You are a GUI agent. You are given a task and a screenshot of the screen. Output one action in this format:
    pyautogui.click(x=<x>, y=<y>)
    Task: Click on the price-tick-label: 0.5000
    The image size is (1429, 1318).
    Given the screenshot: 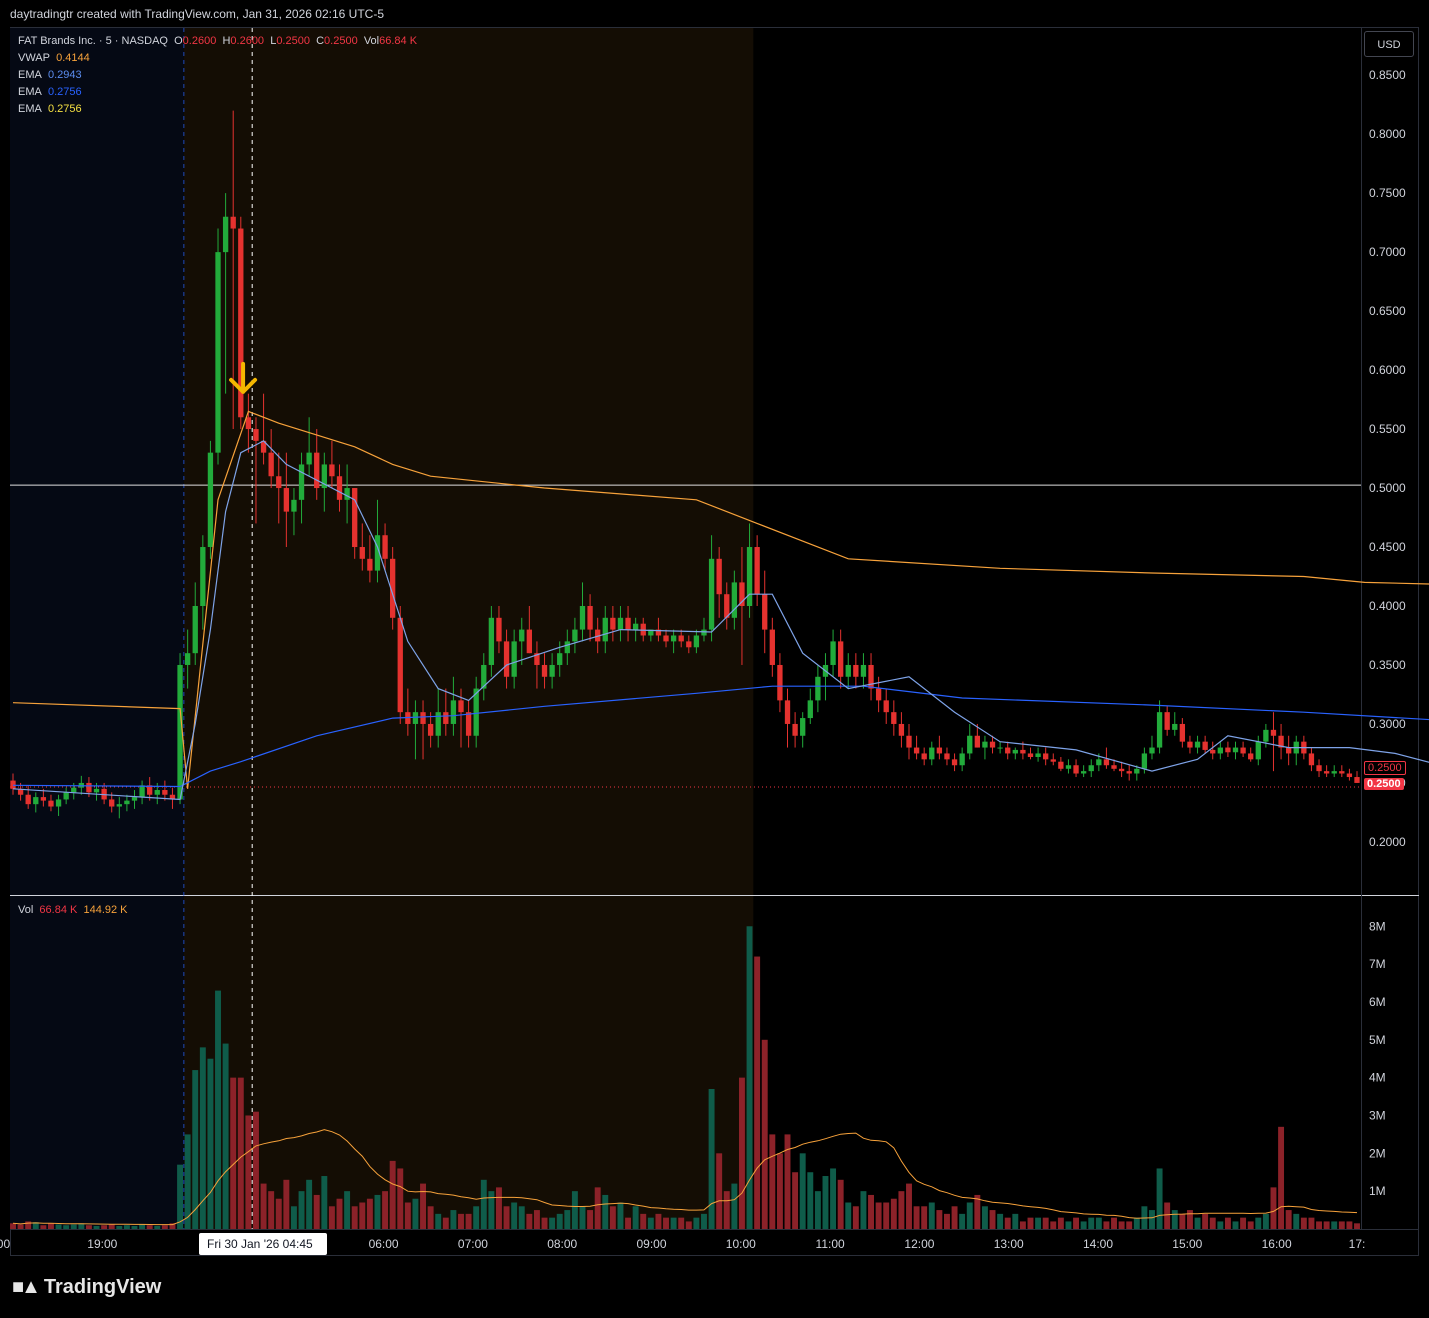 What is the action you would take?
    pyautogui.click(x=1387, y=488)
    